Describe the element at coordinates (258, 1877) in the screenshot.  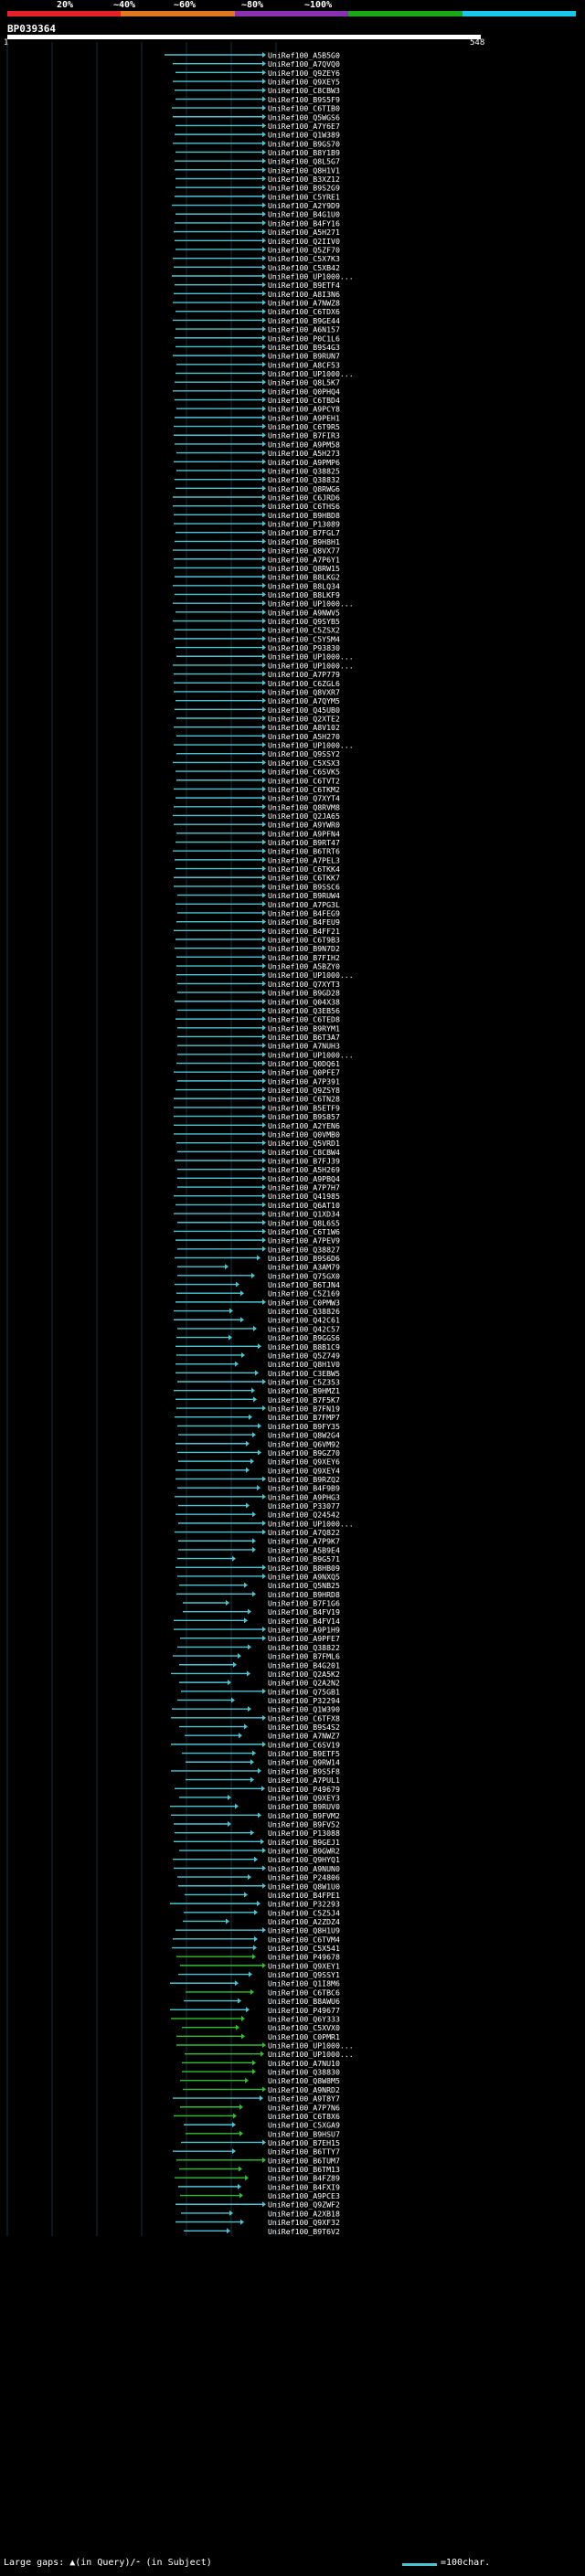
I see `hit-row: UniRef100_P24806` at that location.